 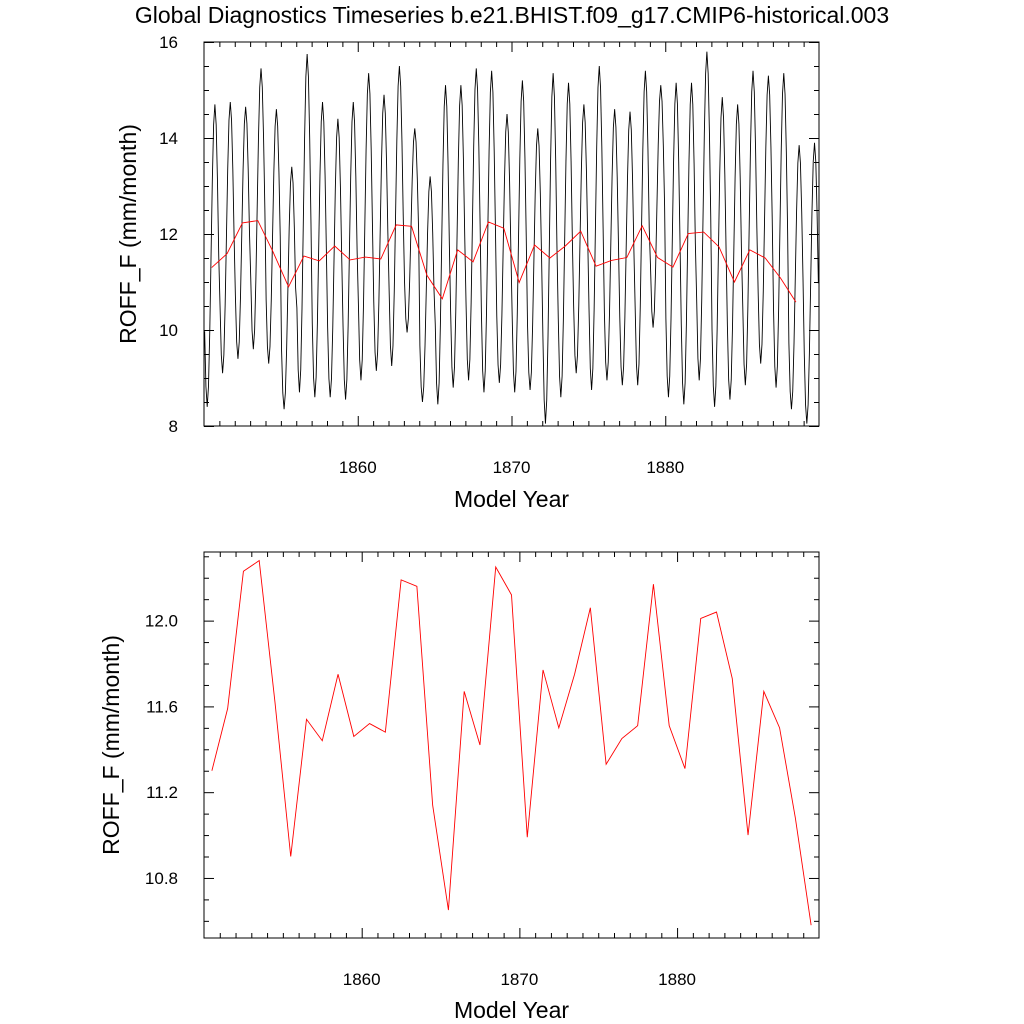 What do you see at coordinates (168, 42) in the screenshot?
I see `top-y-tick-label: 16` at bounding box center [168, 42].